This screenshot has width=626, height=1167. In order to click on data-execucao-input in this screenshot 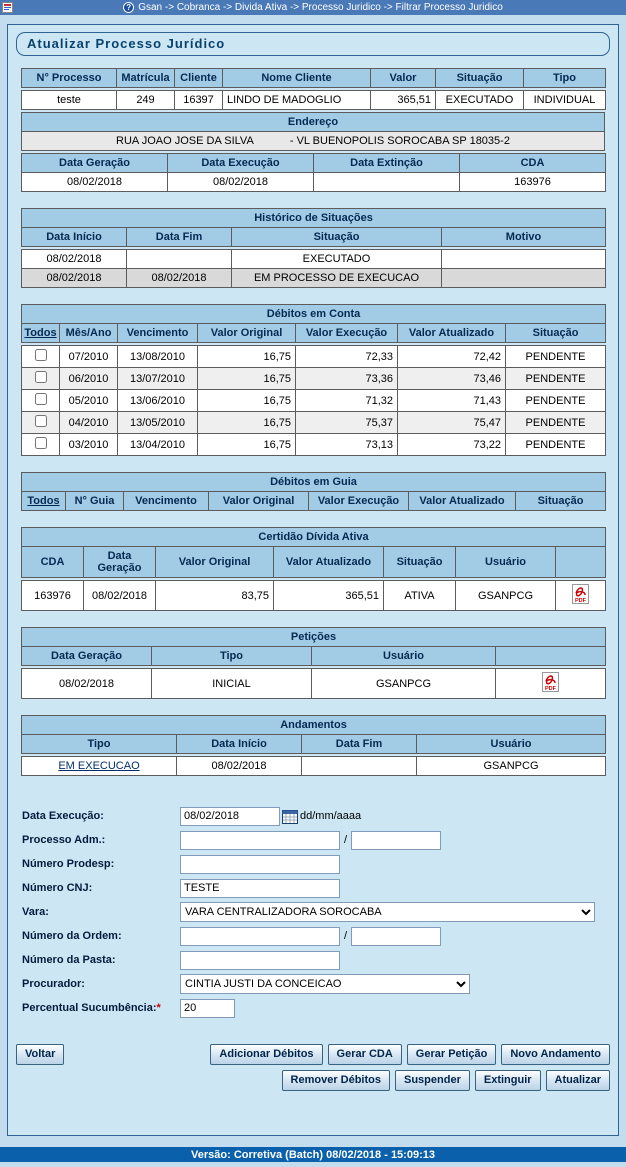, I will do `click(230, 816)`.